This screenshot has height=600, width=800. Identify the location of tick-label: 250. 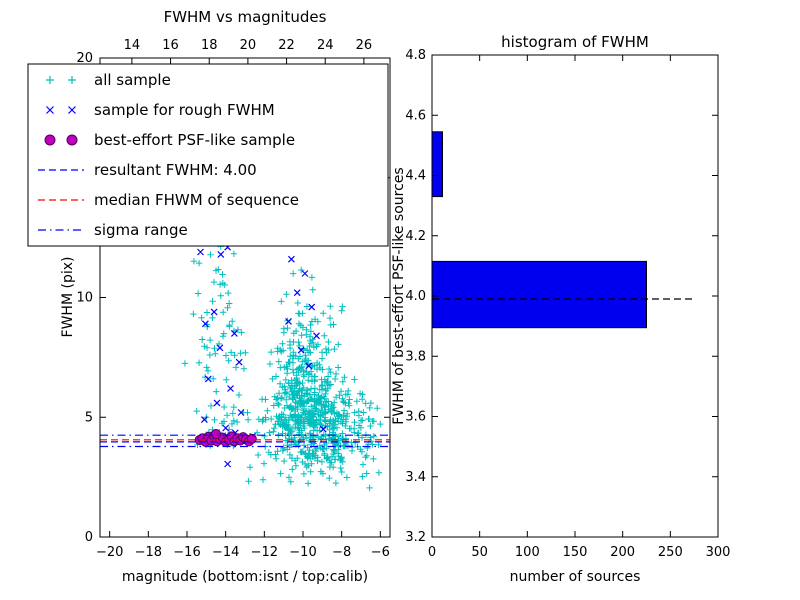
(670, 552).